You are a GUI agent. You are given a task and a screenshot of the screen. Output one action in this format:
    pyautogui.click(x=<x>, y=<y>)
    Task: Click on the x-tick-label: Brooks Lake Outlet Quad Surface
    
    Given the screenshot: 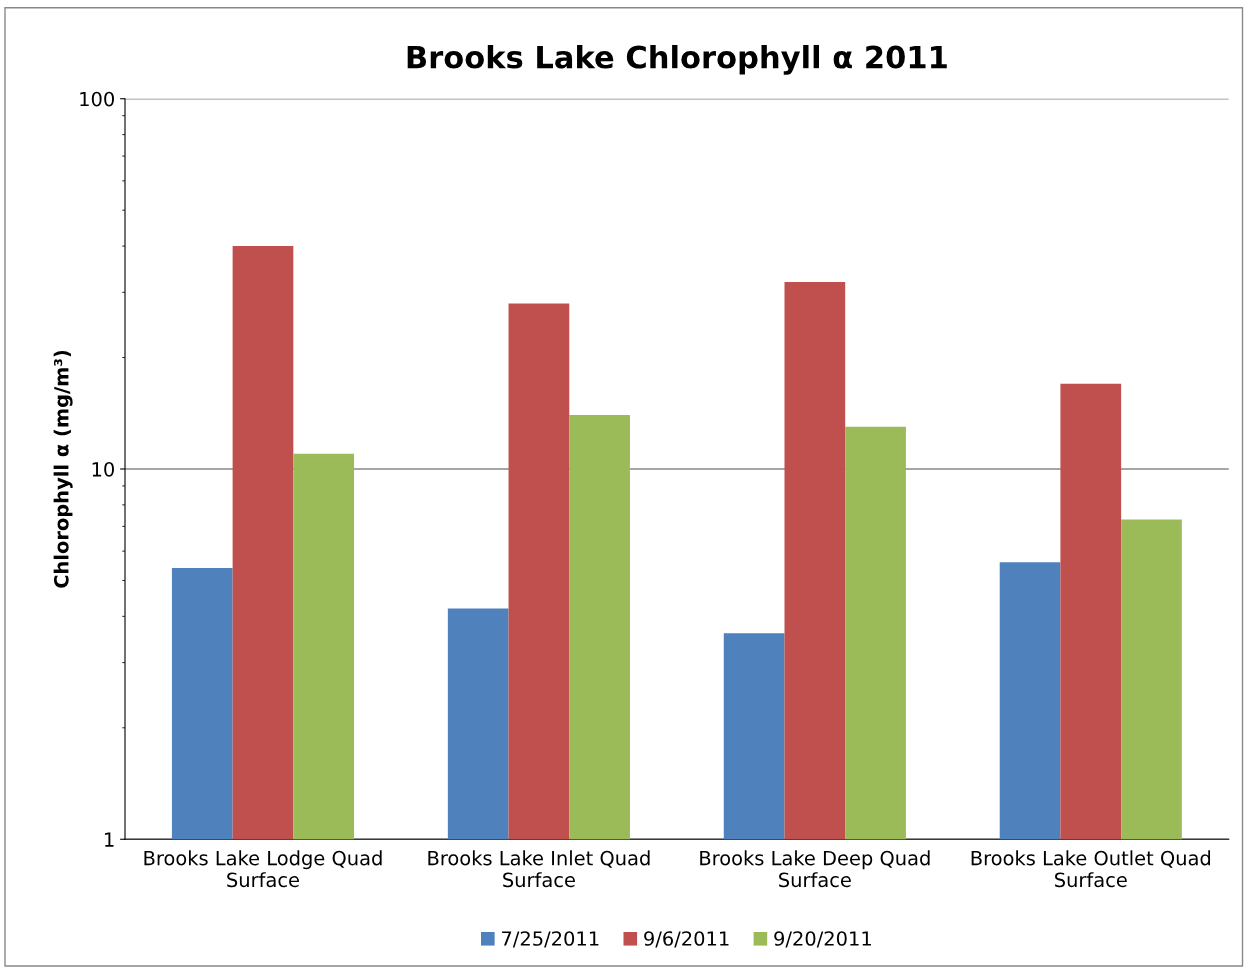 What is the action you would take?
    pyautogui.click(x=1091, y=869)
    